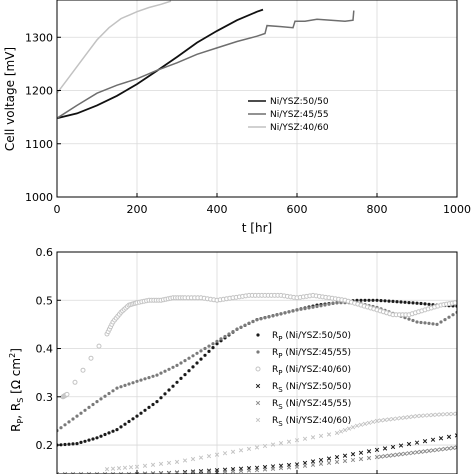 The height and width of the screenshot is (474, 474). I want to click on resistance-y-axis-label: RP, RS [Ω cm2], so click(16, 390).